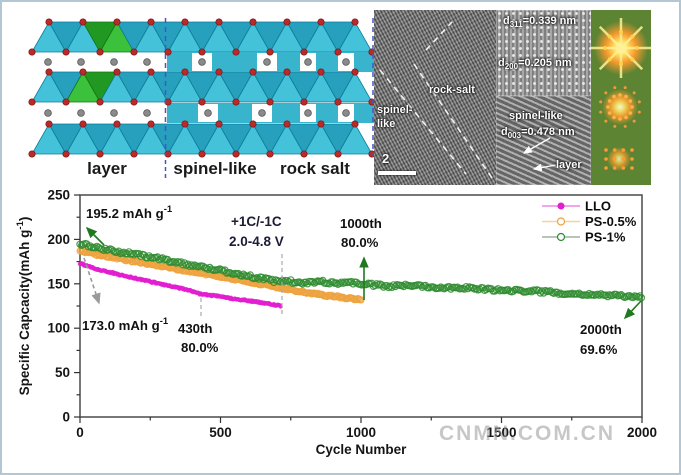 The image size is (681, 475). Describe the element at coordinates (538, 133) in the screenshot. I see `tem-label-d003: d003=0.478 nm` at that location.